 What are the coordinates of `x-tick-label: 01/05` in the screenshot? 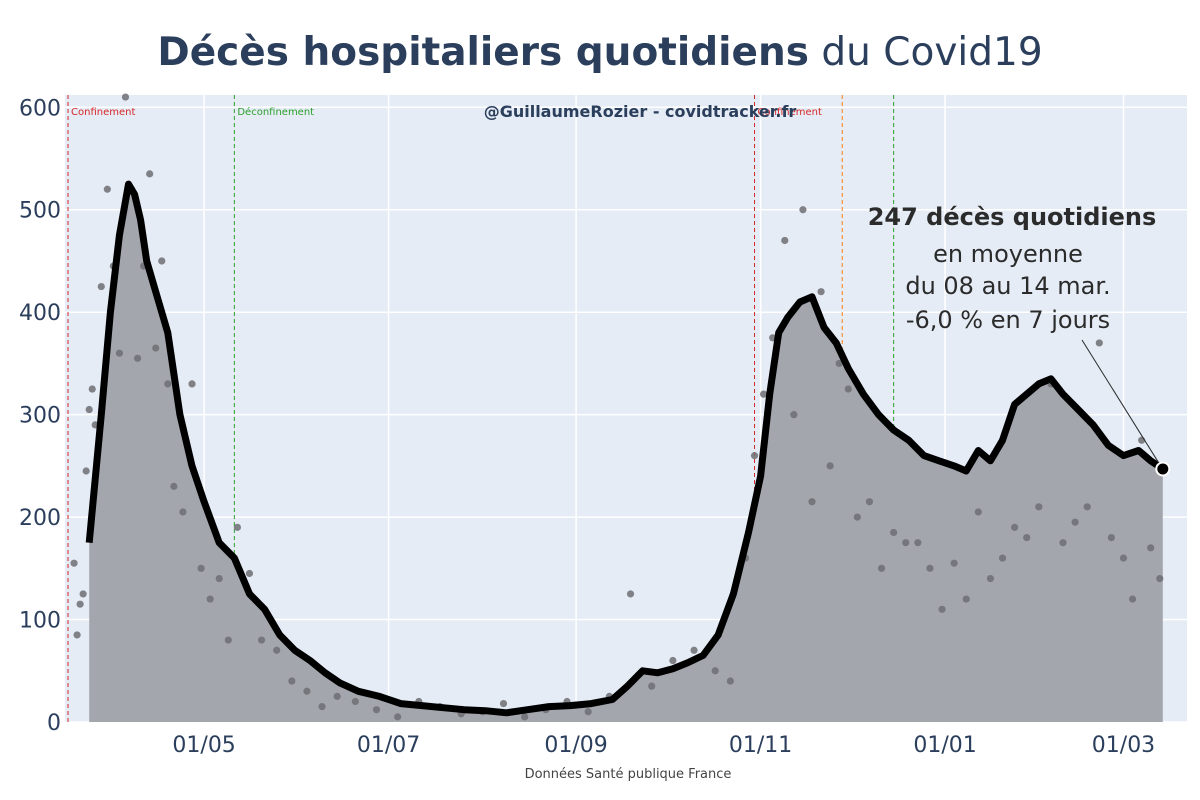 It's located at (203, 745).